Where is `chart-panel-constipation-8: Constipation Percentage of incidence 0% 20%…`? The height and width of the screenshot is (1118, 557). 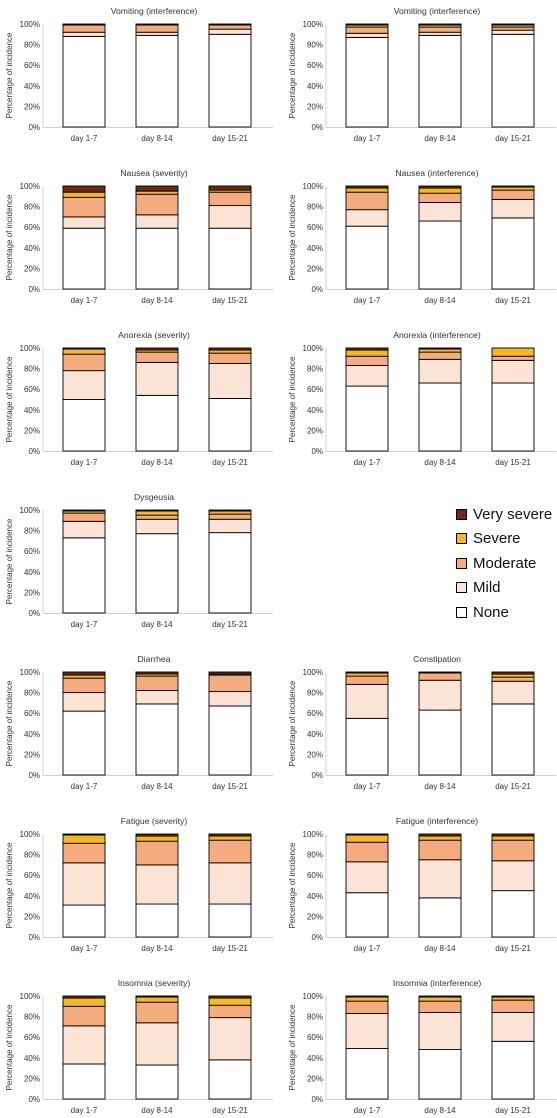
chart-panel-constipation-8: Constipation Percentage of incidence 0% 20%… is located at coordinates (422, 722).